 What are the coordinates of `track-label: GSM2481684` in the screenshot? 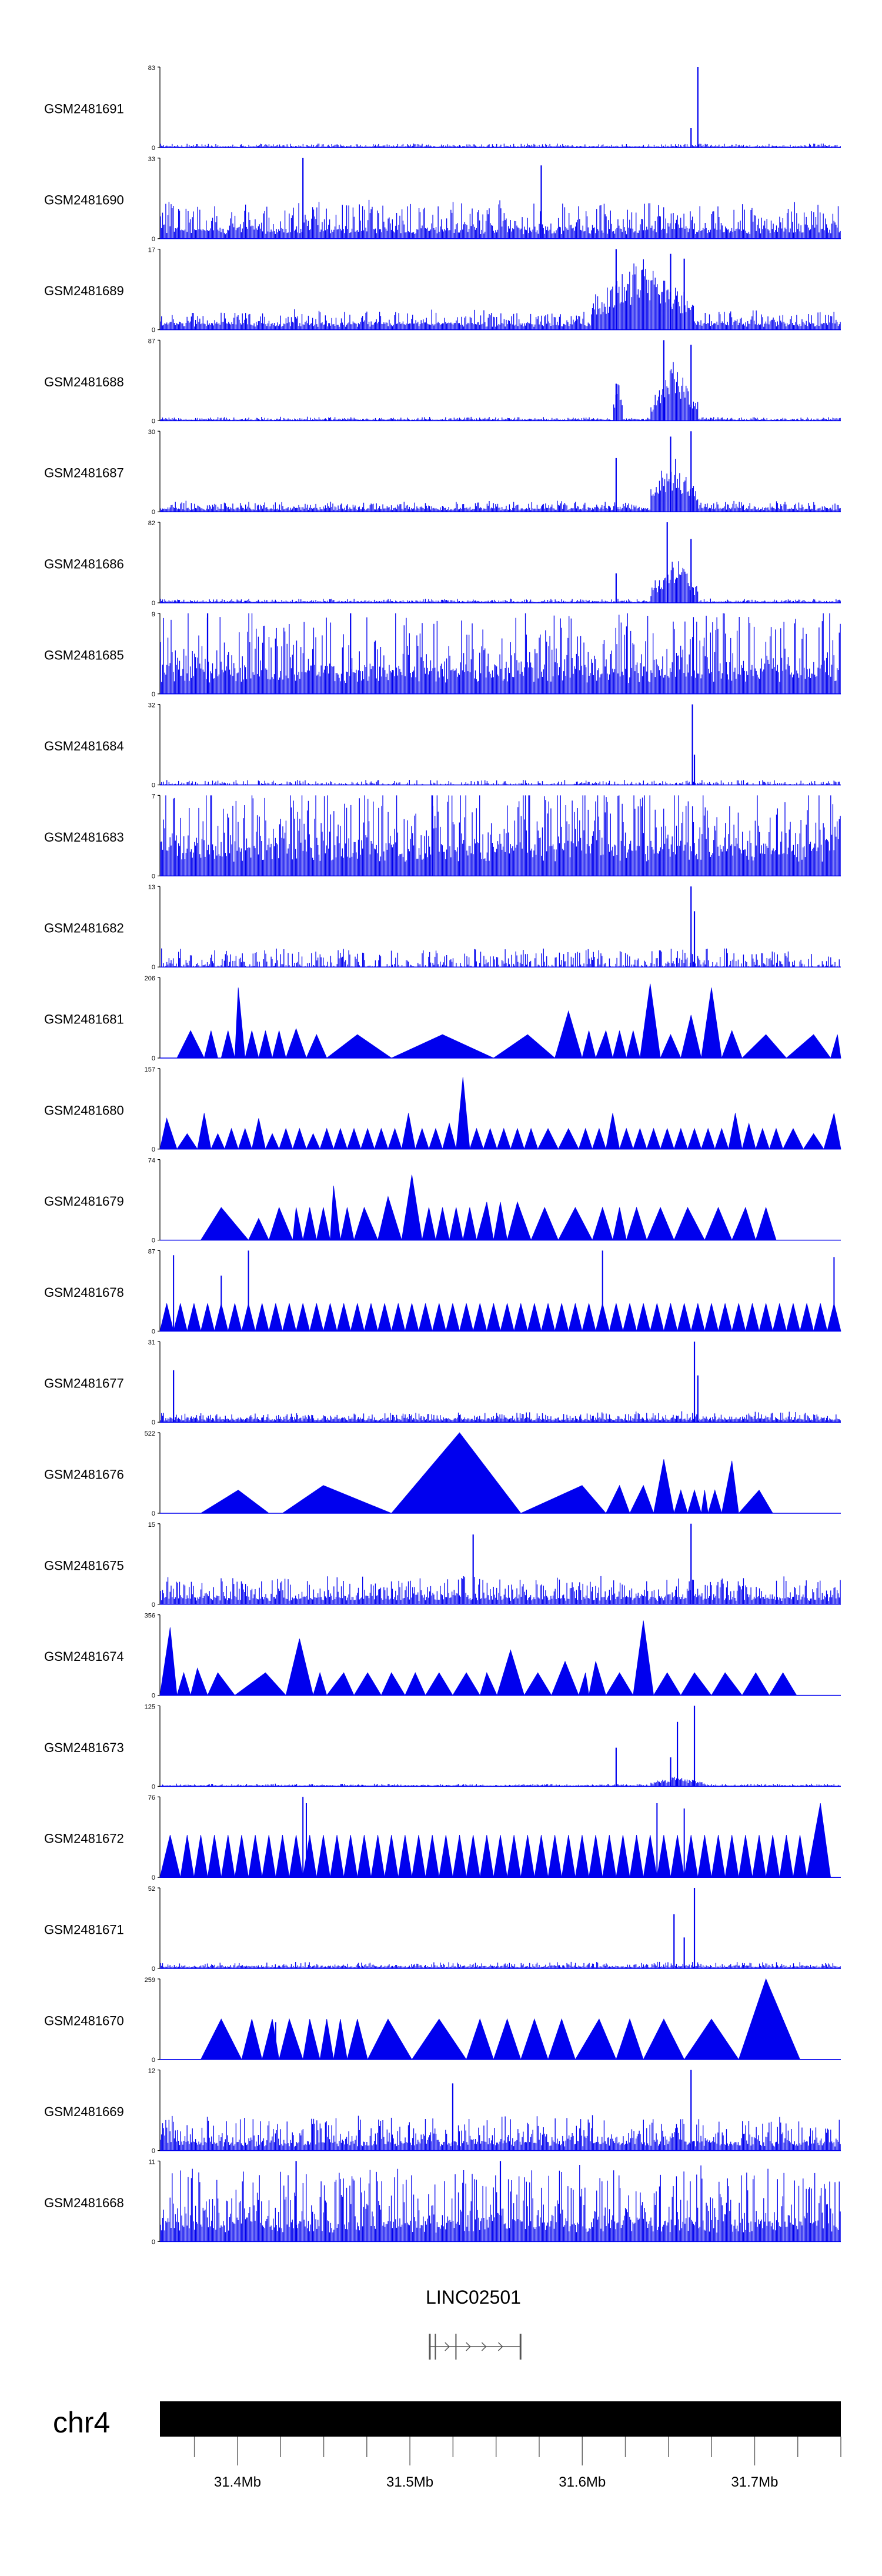 It's located at (84, 746).